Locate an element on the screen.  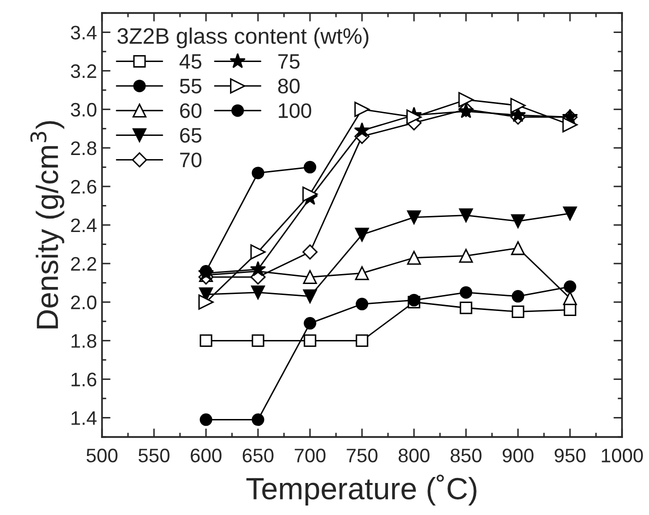
y-tick-label: 1.8 is located at coordinates (84, 341).